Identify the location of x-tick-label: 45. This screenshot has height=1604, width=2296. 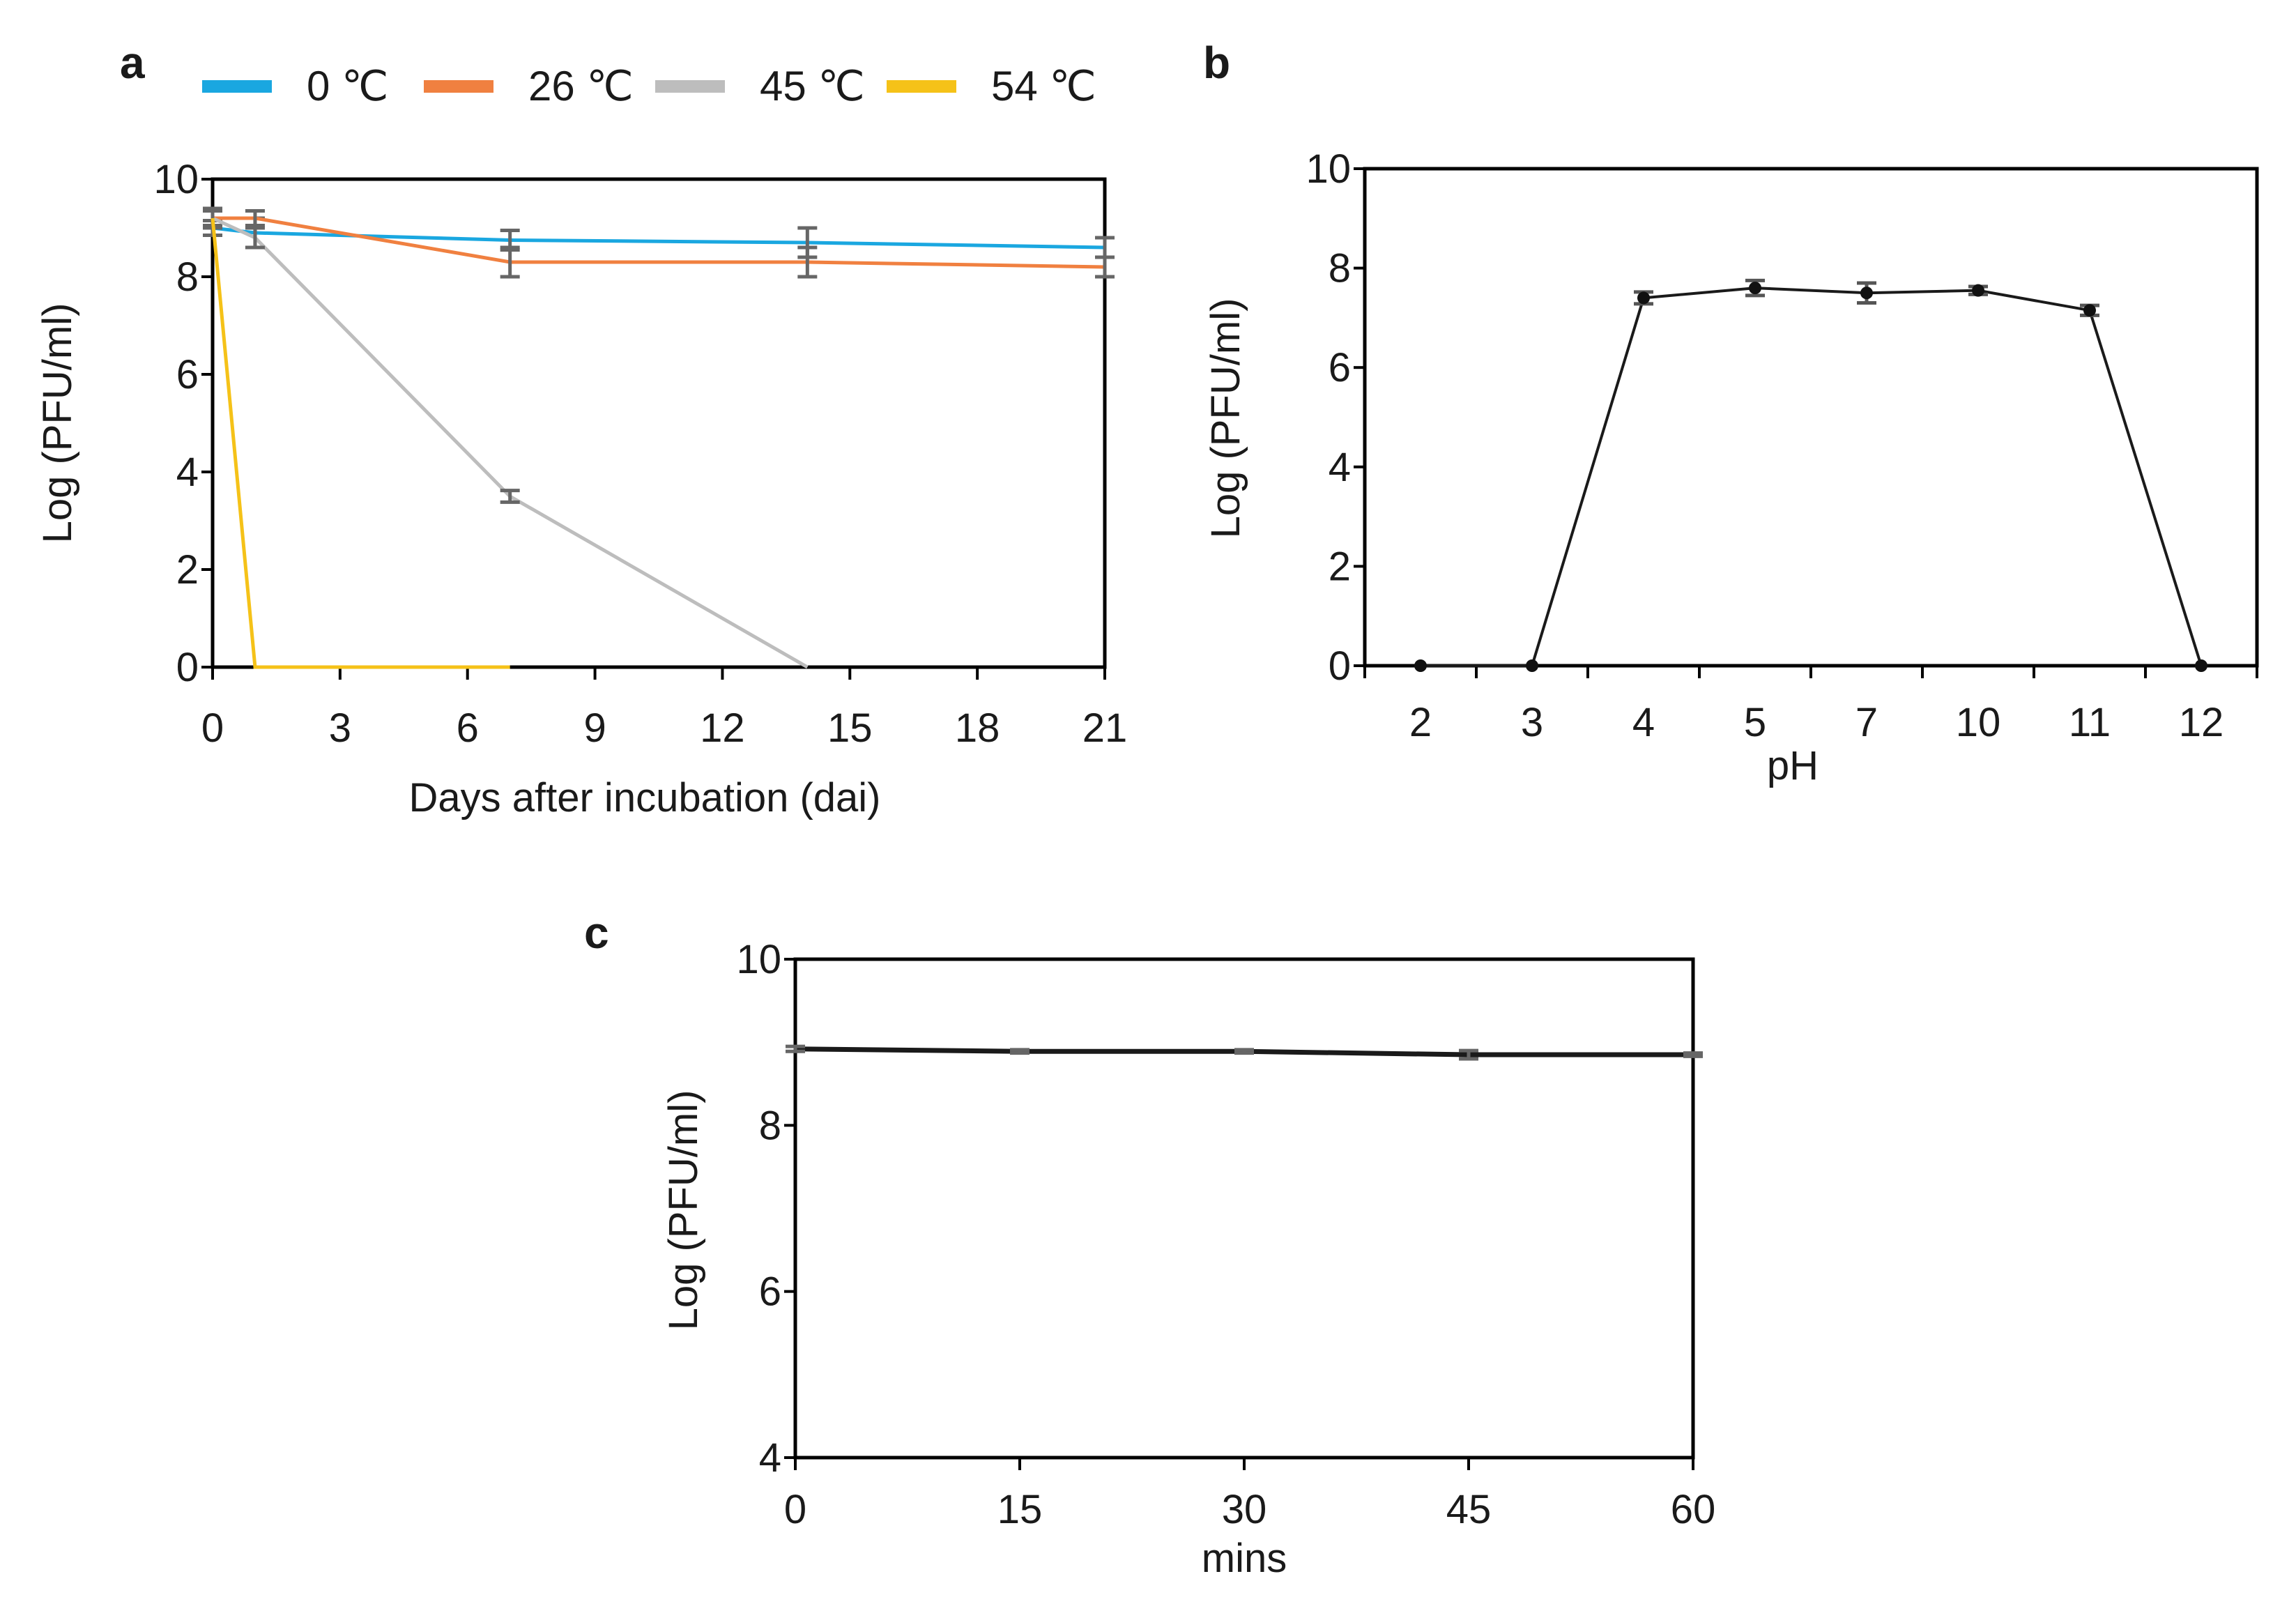
(1469, 1509).